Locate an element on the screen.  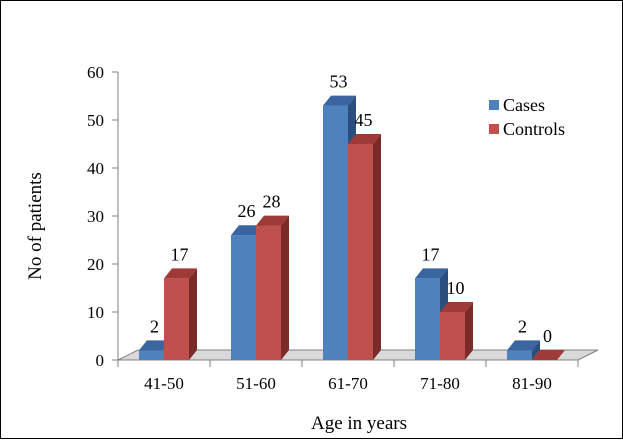
y-axis-label: No of patients is located at coordinates (35, 226).